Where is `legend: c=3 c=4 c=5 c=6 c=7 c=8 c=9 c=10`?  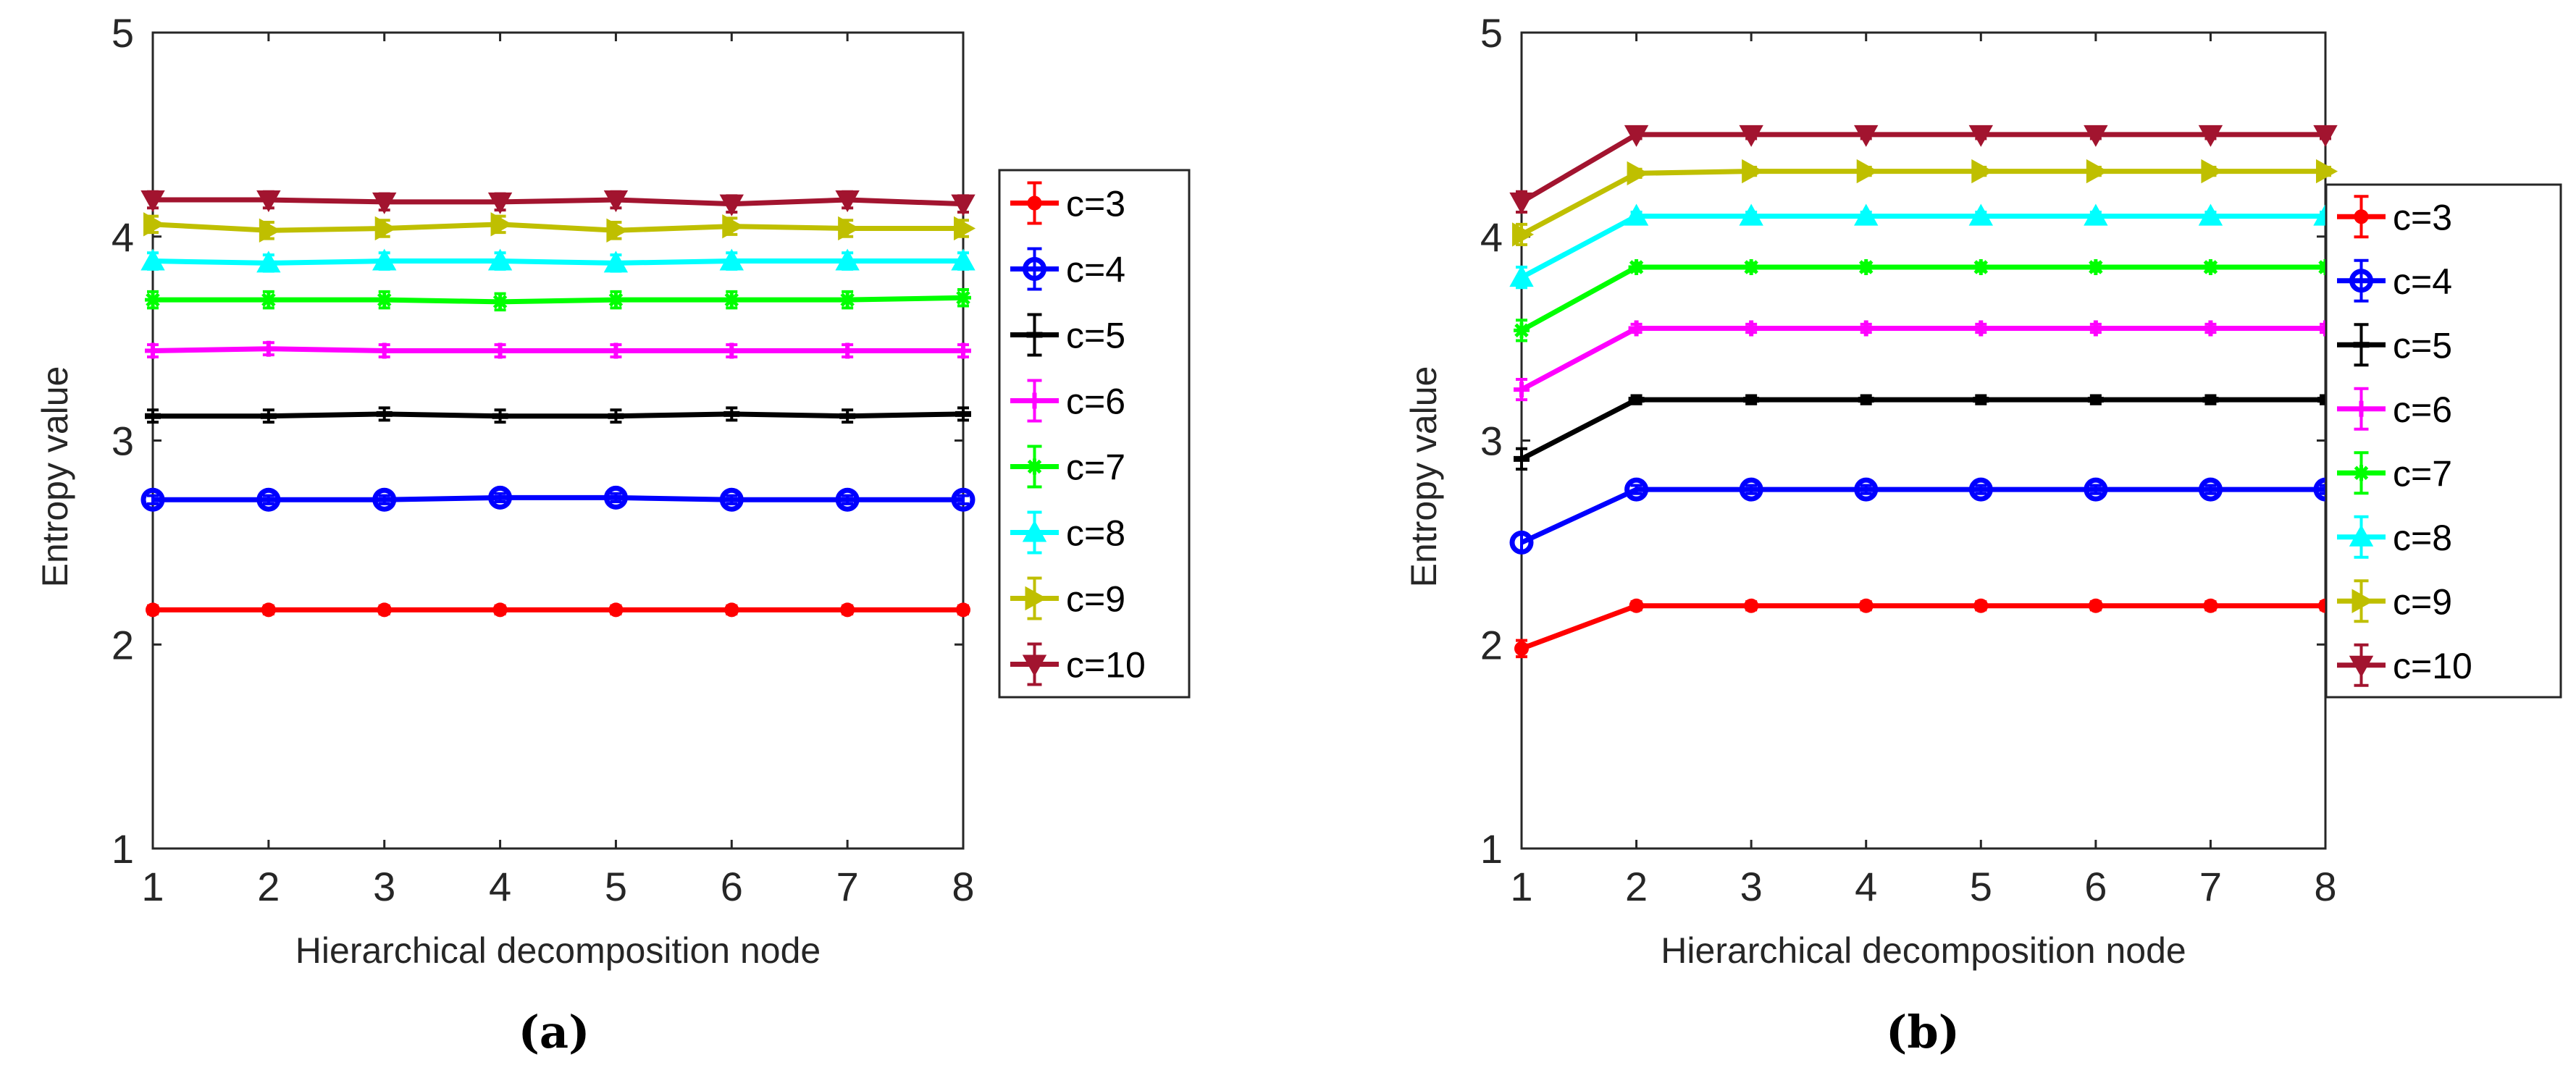 legend: c=3 c=4 c=5 c=6 c=7 c=8 c=9 c=10 is located at coordinates (1094, 434).